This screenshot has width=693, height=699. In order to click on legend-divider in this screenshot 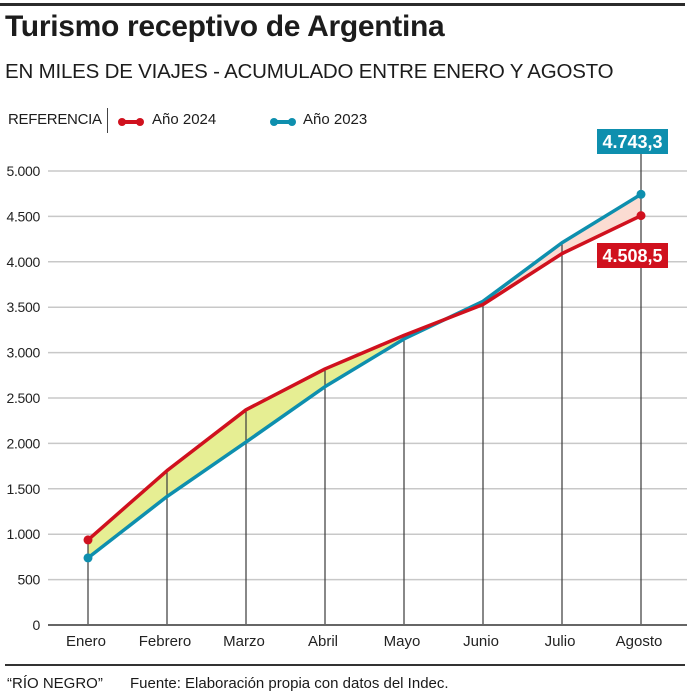, I will do `click(107, 120)`.